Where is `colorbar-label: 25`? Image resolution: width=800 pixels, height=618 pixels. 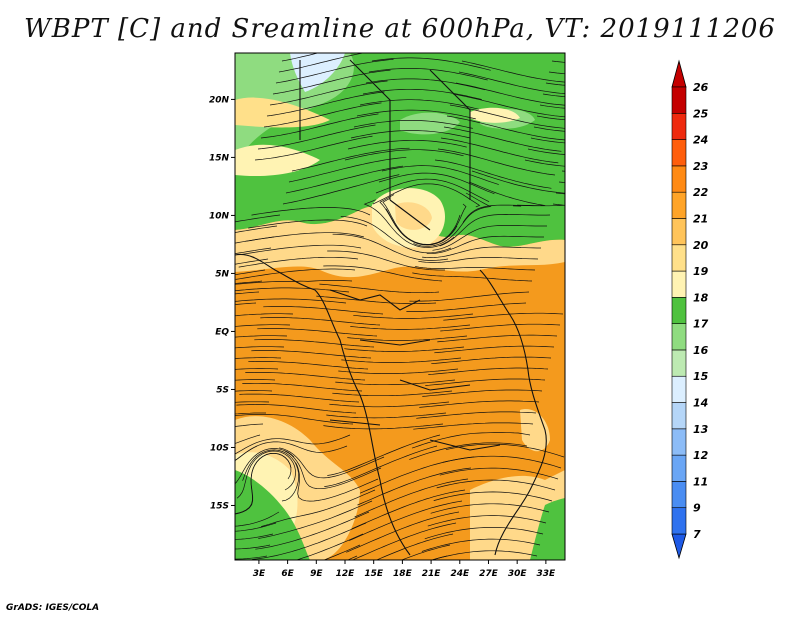 colorbar-label: 25 is located at coordinates (701, 113).